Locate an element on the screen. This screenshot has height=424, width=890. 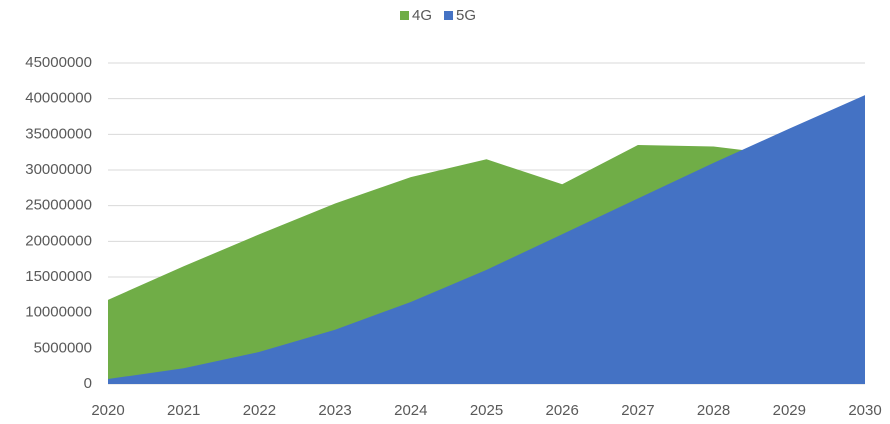
x-tick-label: 2022 is located at coordinates (259, 410).